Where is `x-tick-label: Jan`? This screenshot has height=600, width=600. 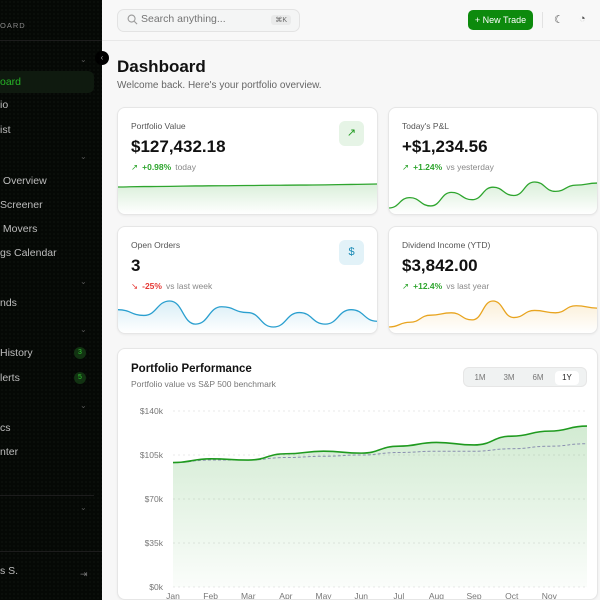
x-tick-label: Jan is located at coordinates (173, 595).